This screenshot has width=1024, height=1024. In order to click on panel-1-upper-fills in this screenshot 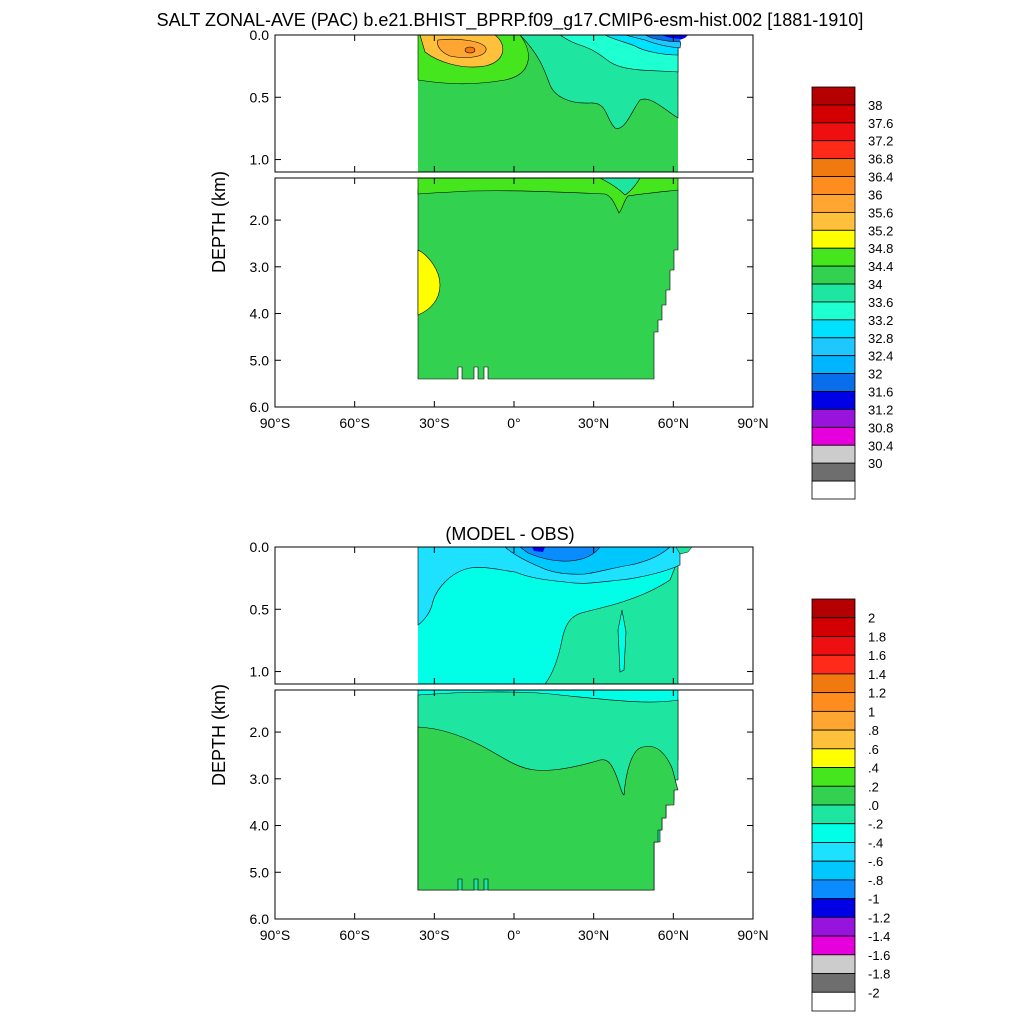, I will do `click(555, 103)`.